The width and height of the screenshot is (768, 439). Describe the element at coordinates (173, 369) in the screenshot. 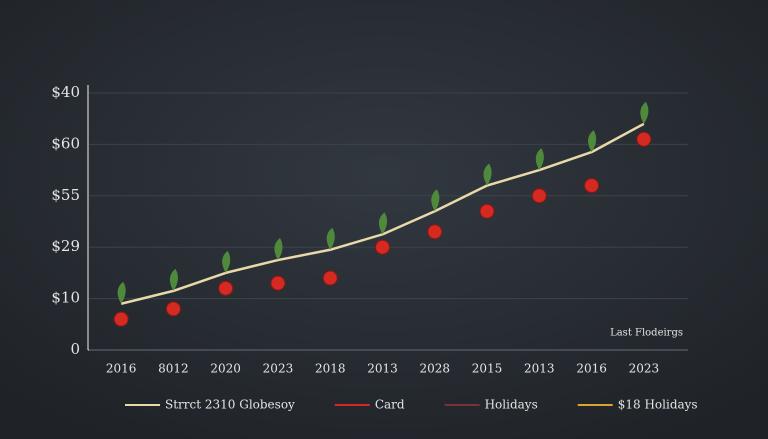

I see `x-tick-label: 8012` at that location.